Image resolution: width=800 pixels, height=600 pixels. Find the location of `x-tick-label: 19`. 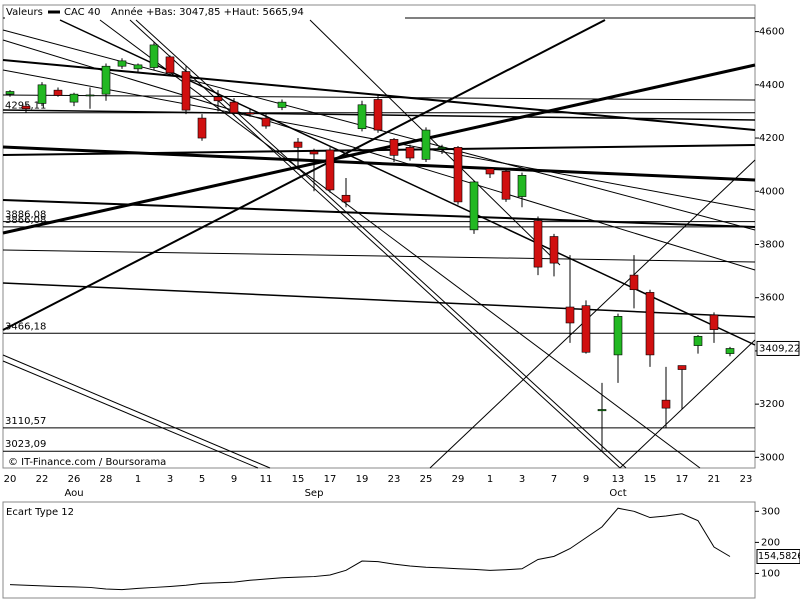

x-tick-label: 19 is located at coordinates (362, 479).